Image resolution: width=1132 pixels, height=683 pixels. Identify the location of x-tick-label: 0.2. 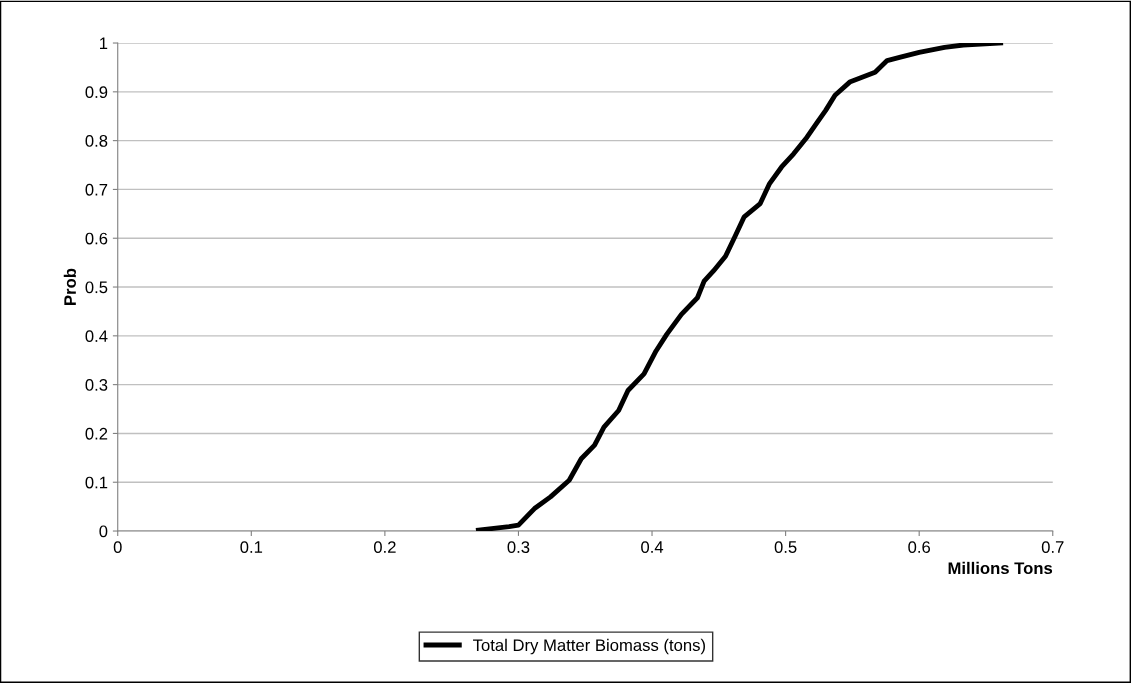
(384, 547).